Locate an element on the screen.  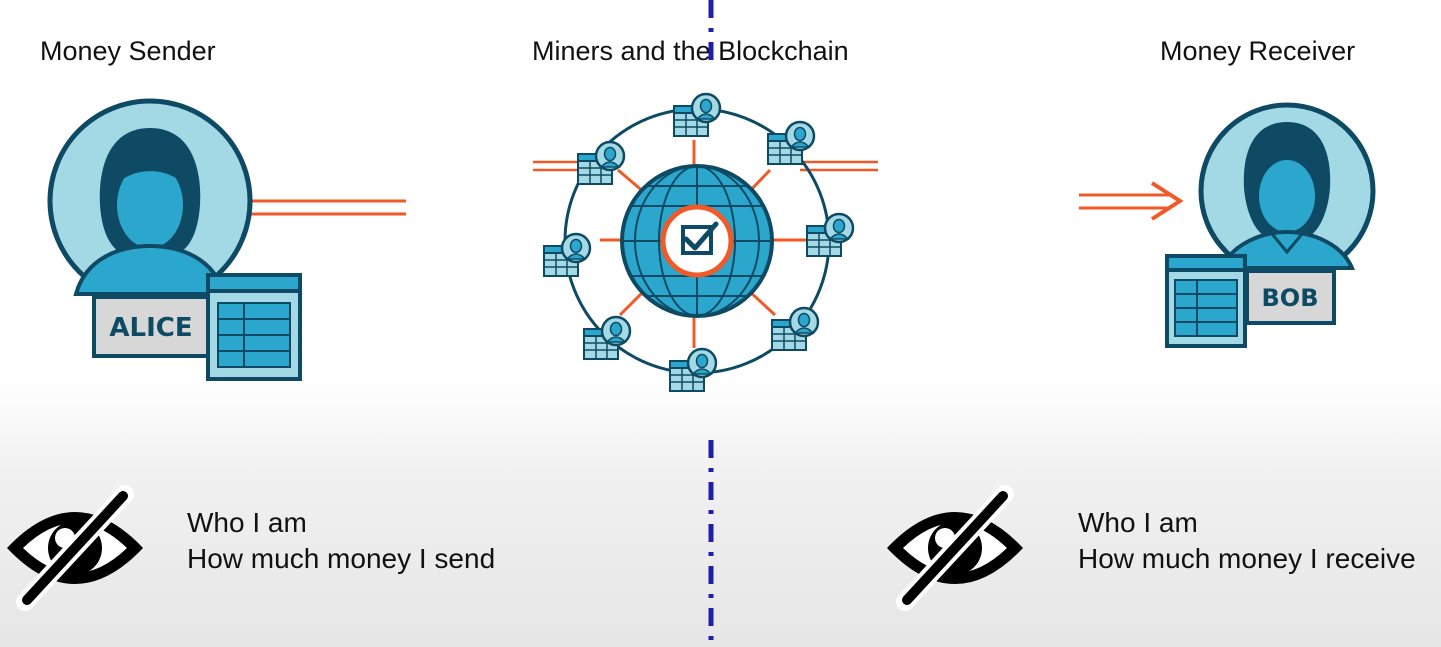
miners-blockchain-title: Miners and the Blockchain is located at coordinates (690, 51).